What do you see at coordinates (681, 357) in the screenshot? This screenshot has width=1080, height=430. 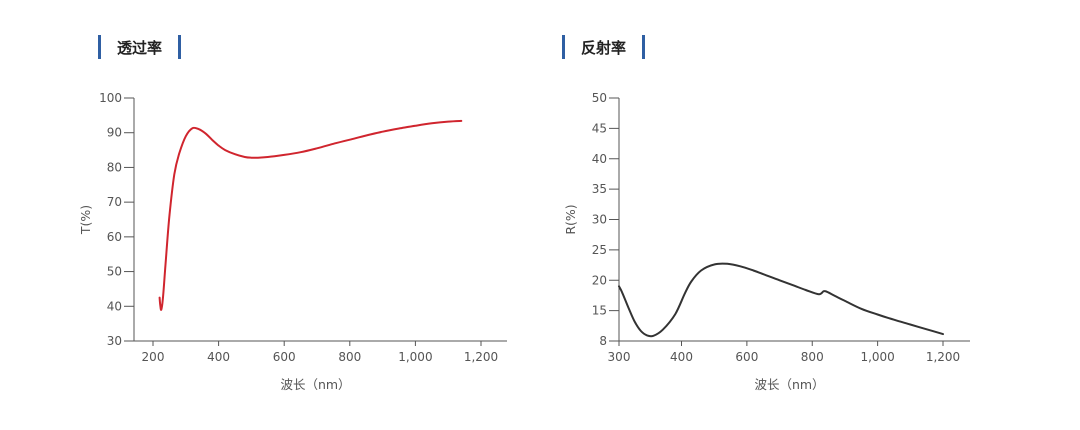 I see `reflectance-x-tick-label: 400` at bounding box center [681, 357].